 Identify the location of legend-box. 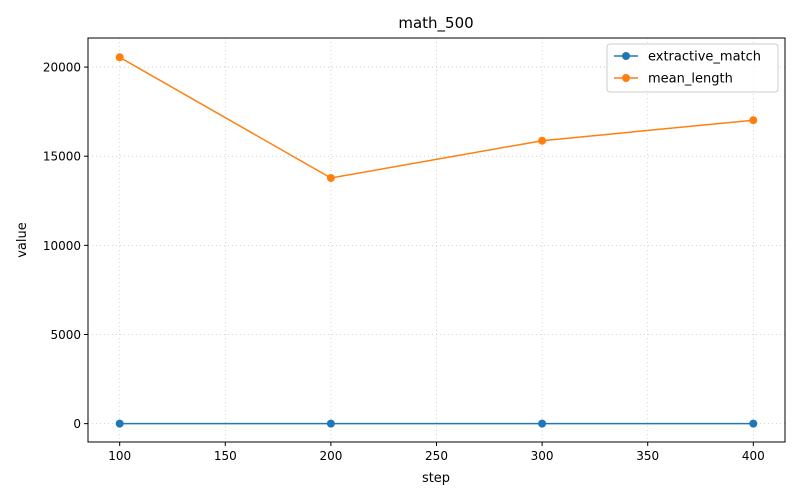
(692, 68).